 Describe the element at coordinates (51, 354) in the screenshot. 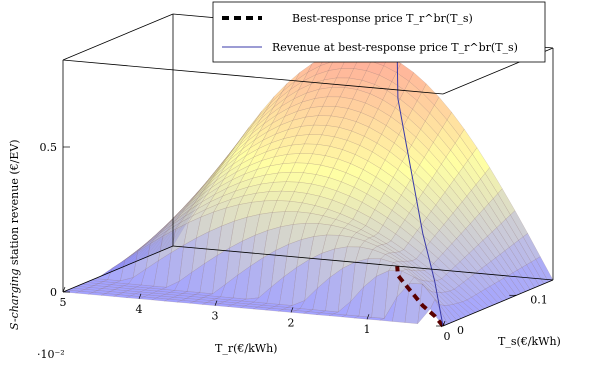

I see `x-scale-label: ·10⁻²` at that location.